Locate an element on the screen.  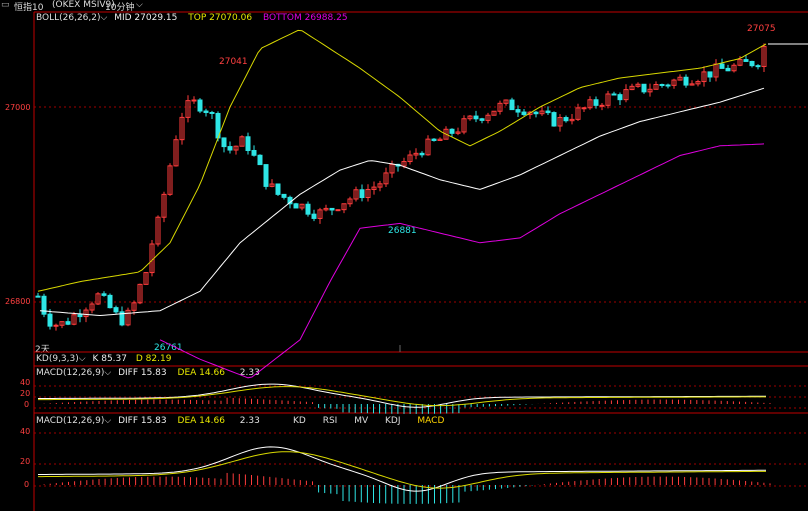
annotation-low-mid: 26881 is located at coordinates (402, 231).